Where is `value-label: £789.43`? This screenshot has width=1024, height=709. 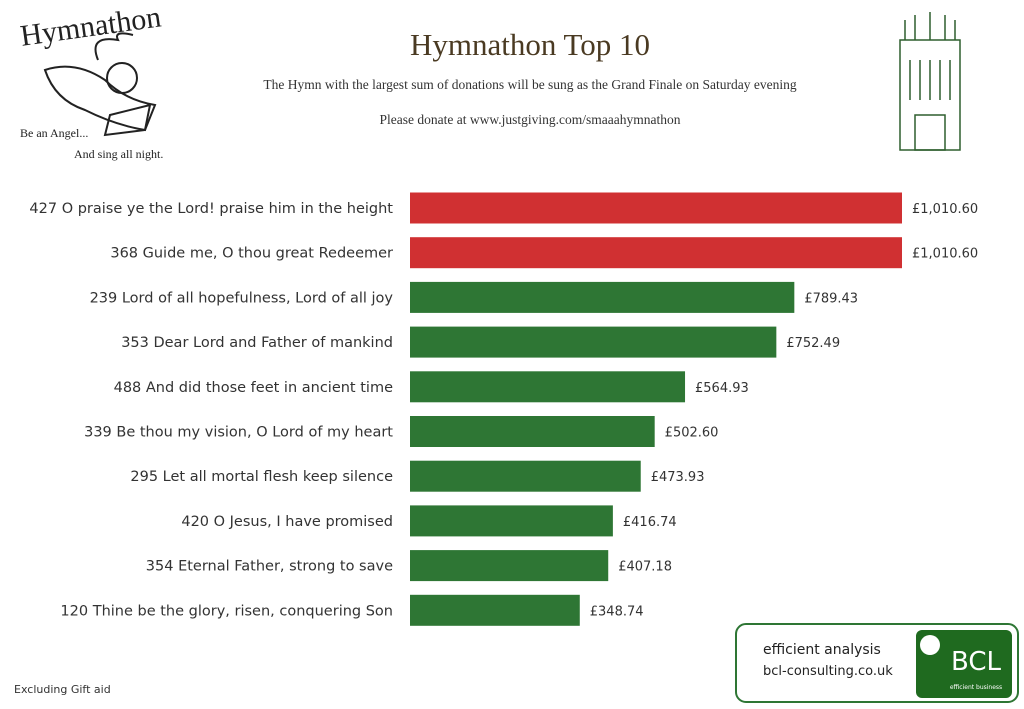 value-label: £789.43 is located at coordinates (831, 298).